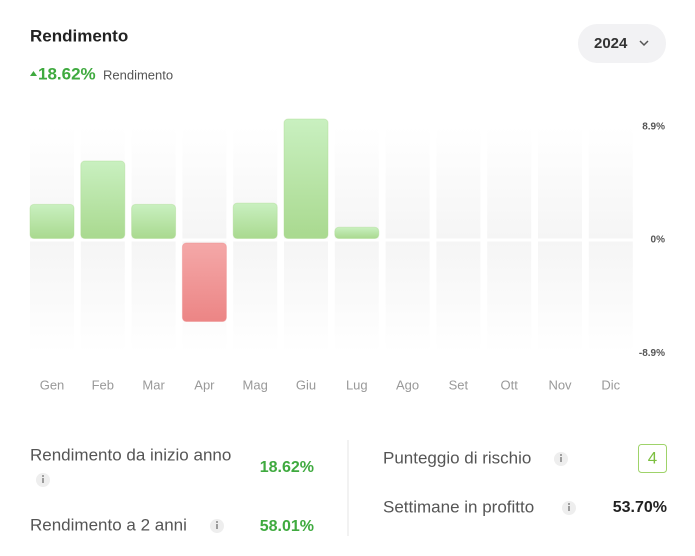  What do you see at coordinates (67, 73) in the screenshot?
I see `change: 18.62%` at bounding box center [67, 73].